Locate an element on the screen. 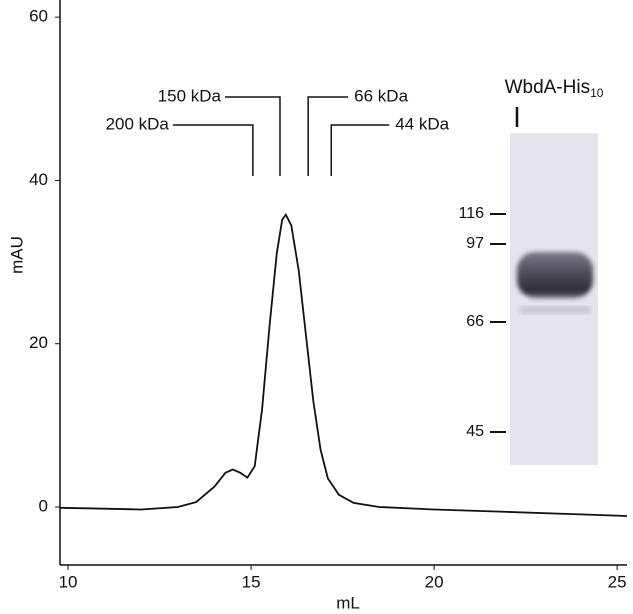 The image size is (633, 614). y-tick-label: 60 is located at coordinates (38, 16).